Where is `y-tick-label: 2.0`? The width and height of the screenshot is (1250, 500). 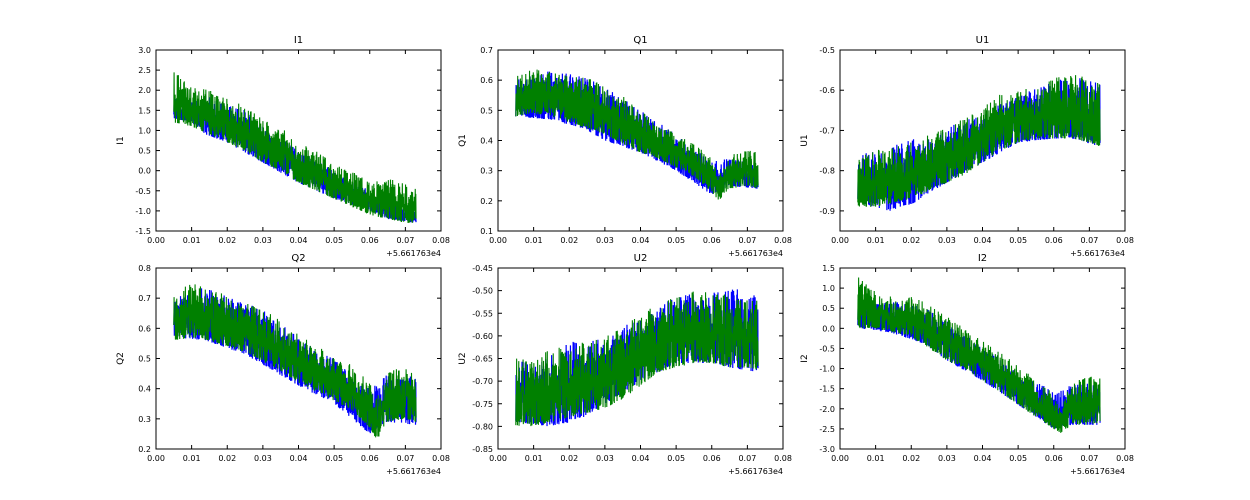 y-tick-label: 2.0 is located at coordinates (144, 90).